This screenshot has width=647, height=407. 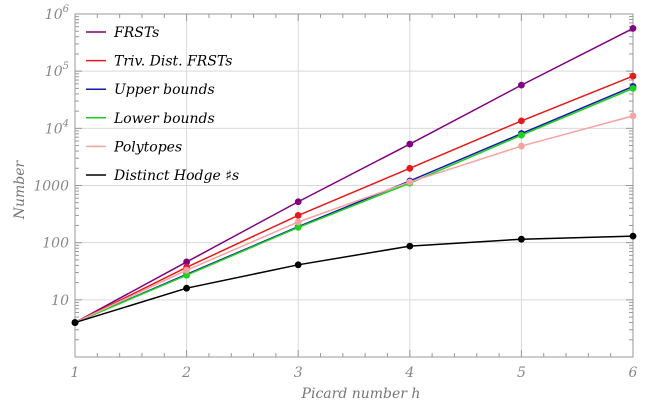 What do you see at coordinates (164, 119) in the screenshot?
I see `legend-label: Lower bounds` at bounding box center [164, 119].